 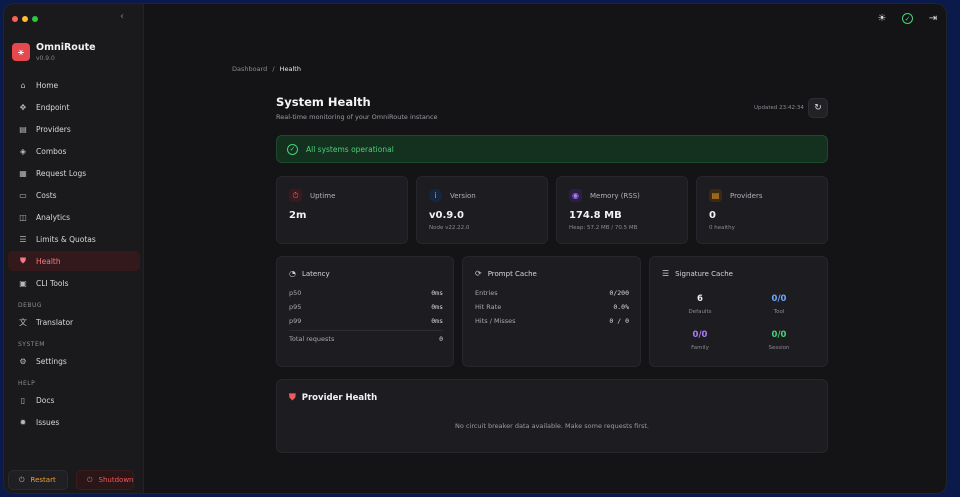 I want to click on sidebar-item-label: Providers, so click(x=53, y=129).